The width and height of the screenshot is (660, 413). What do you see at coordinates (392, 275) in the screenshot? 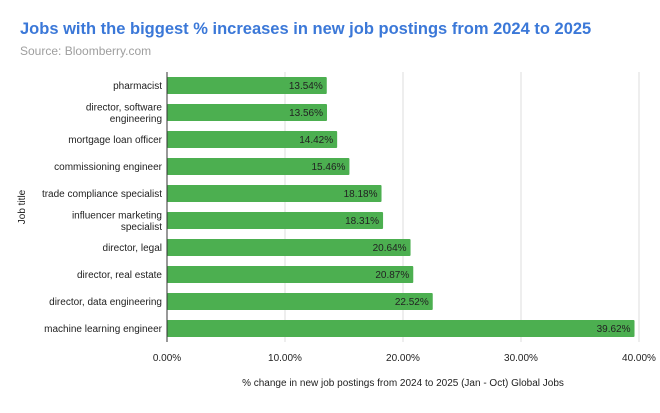
I see `data-label: 20.87%` at bounding box center [392, 275].